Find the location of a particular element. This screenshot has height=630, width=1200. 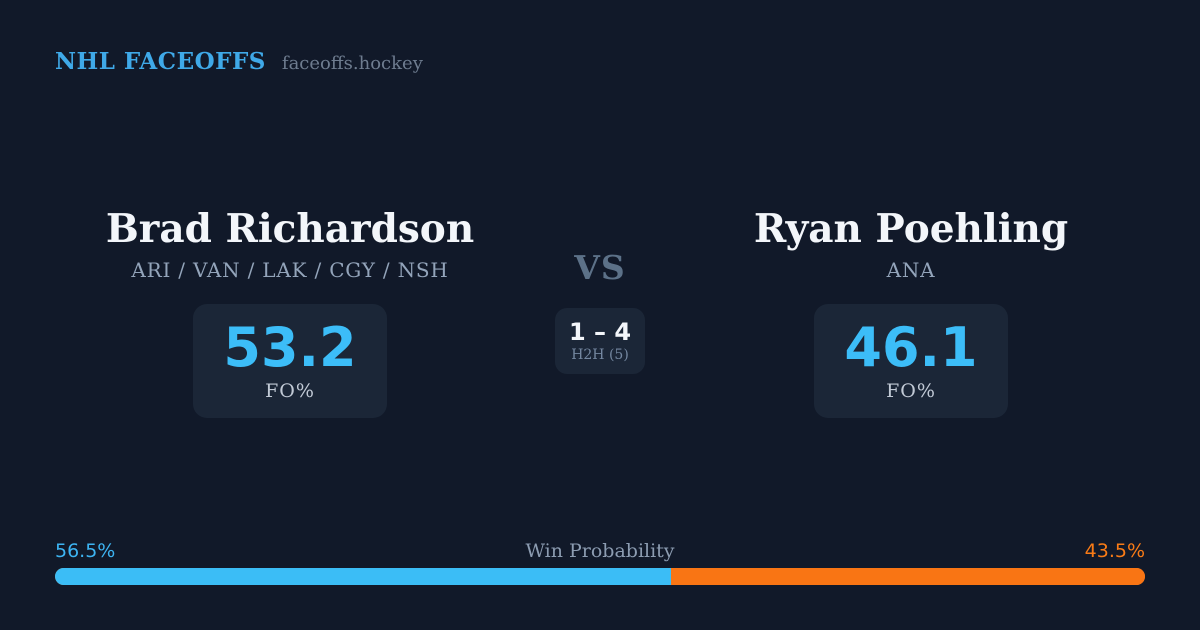

player-right-faceoff-card: 46.1 FO% is located at coordinates (911, 361).